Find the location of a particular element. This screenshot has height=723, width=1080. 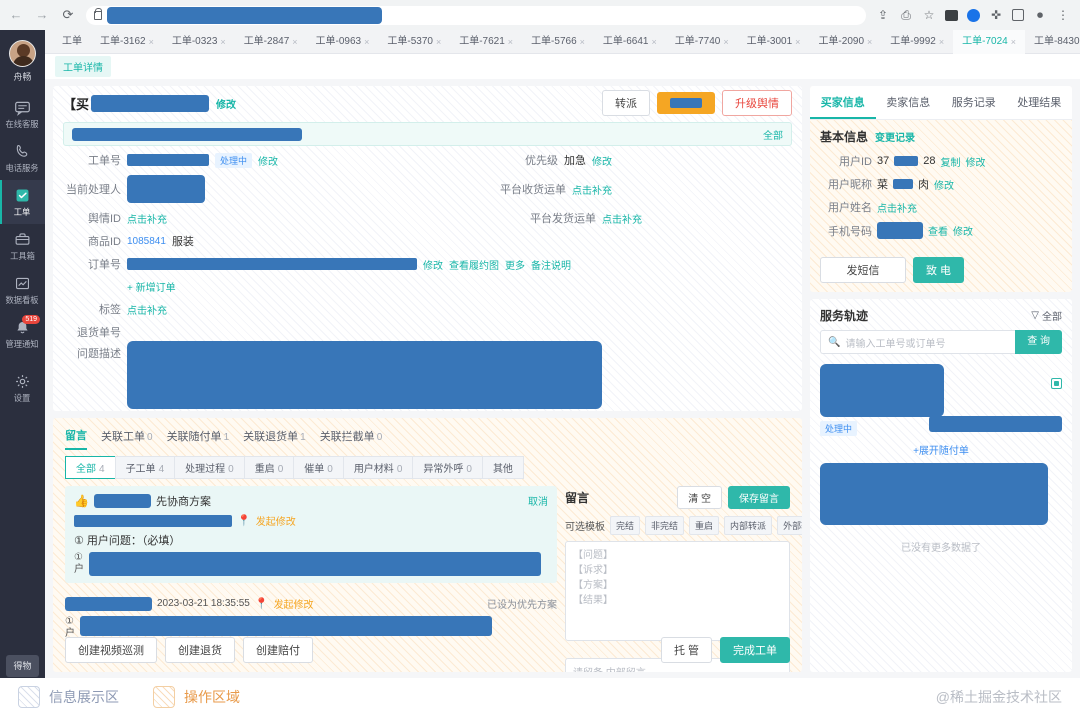

platform-recv-value: 点击补充 is located at coordinates (592, 191).